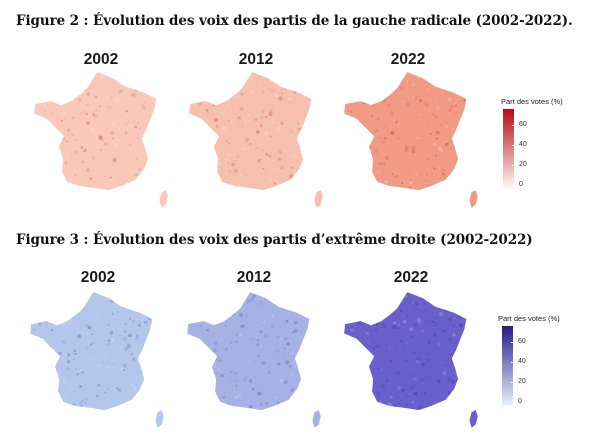  What do you see at coordinates (473, 199) in the screenshot?
I see `fig2-map-2022-corsica` at bounding box center [473, 199].